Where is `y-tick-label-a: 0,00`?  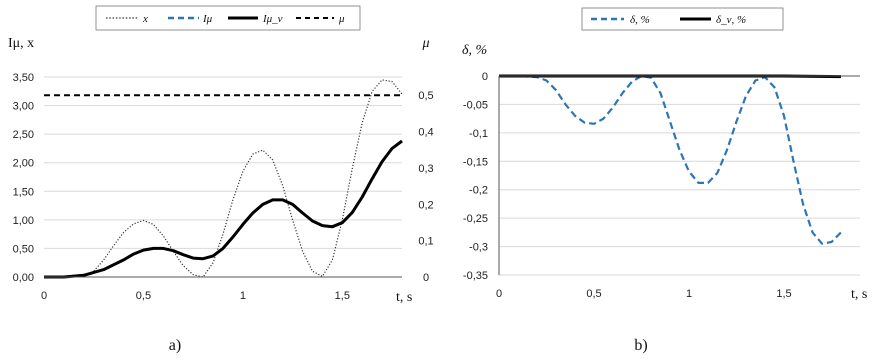
y-tick-label-a: 0,00 is located at coordinates (23, 278).